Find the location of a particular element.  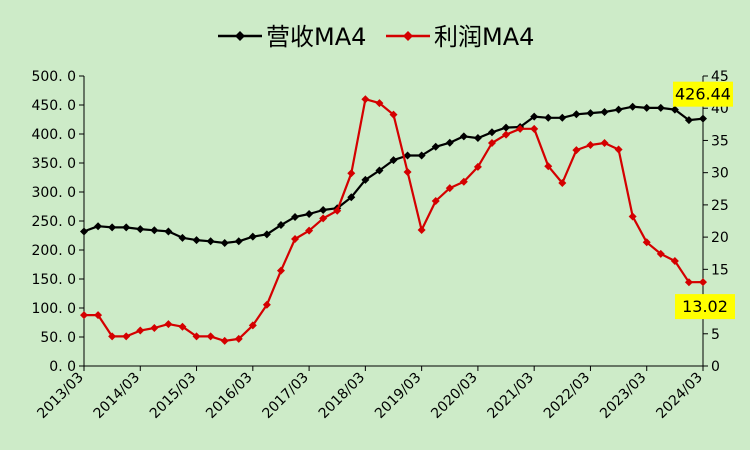

callouts: 426.44 13.02 is located at coordinates (704, 200).